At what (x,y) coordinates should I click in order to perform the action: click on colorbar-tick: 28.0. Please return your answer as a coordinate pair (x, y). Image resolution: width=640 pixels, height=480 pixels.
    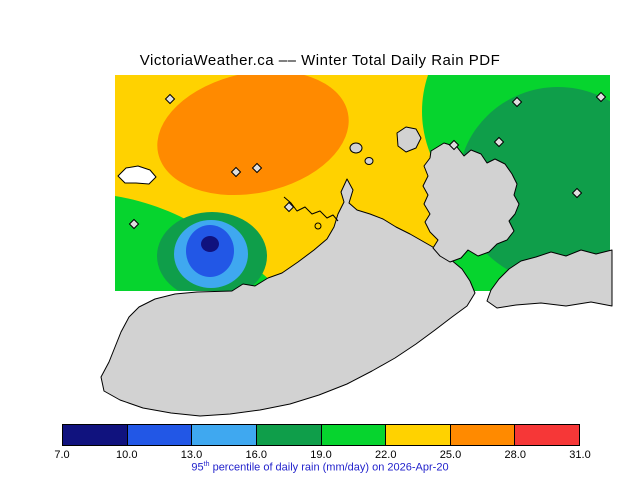
    Looking at the image, I should click on (515, 455).